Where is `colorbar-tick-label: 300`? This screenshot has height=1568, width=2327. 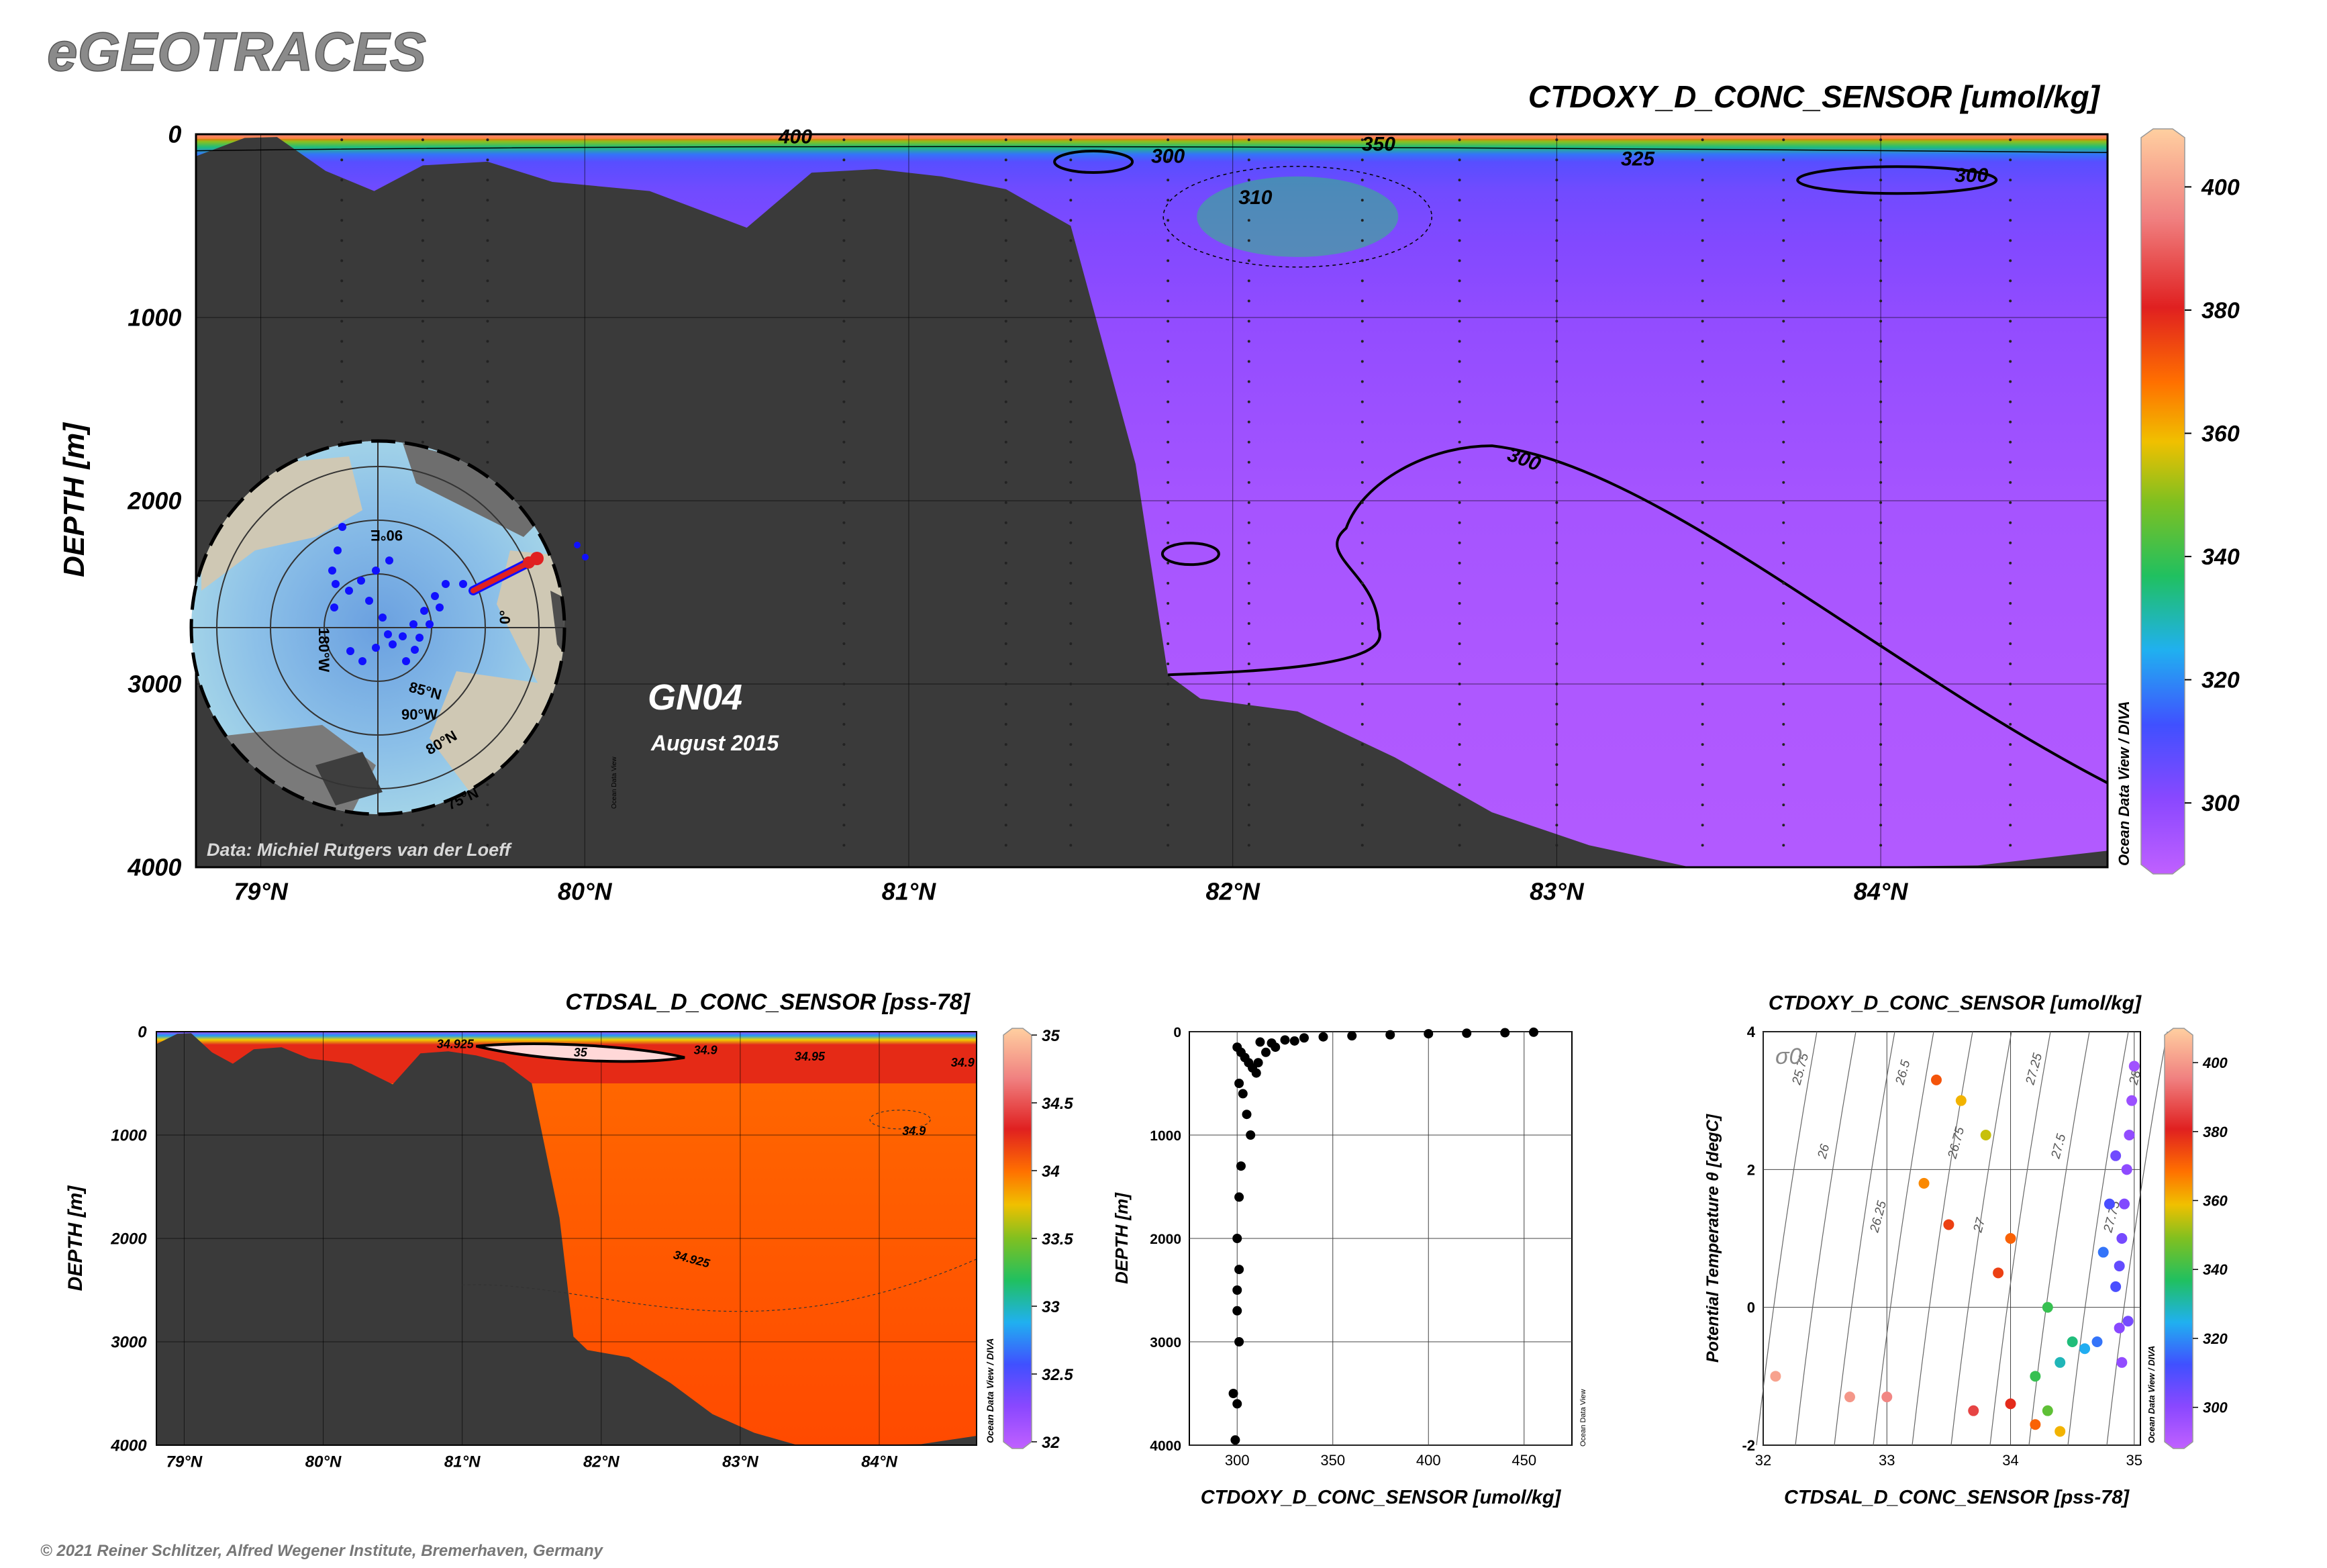 colorbar-tick-label: 300 is located at coordinates (2220, 804).